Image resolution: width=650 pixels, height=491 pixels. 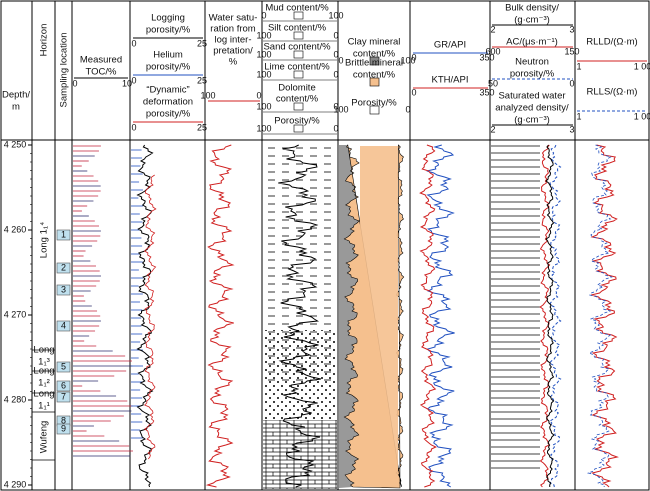 What do you see at coordinates (15, 399) in the screenshot?
I see `label: 4 280` at bounding box center [15, 399].